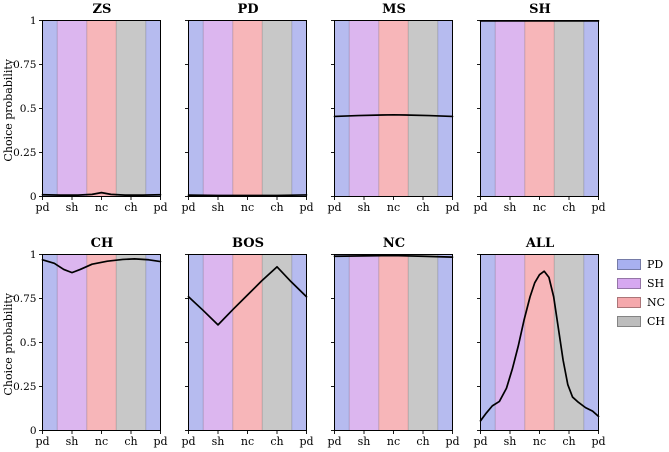  I want to click on subplot-ch: CH pd sh nc ch pd 0 0.25 0.5 0.75 1, so click(90, 344).